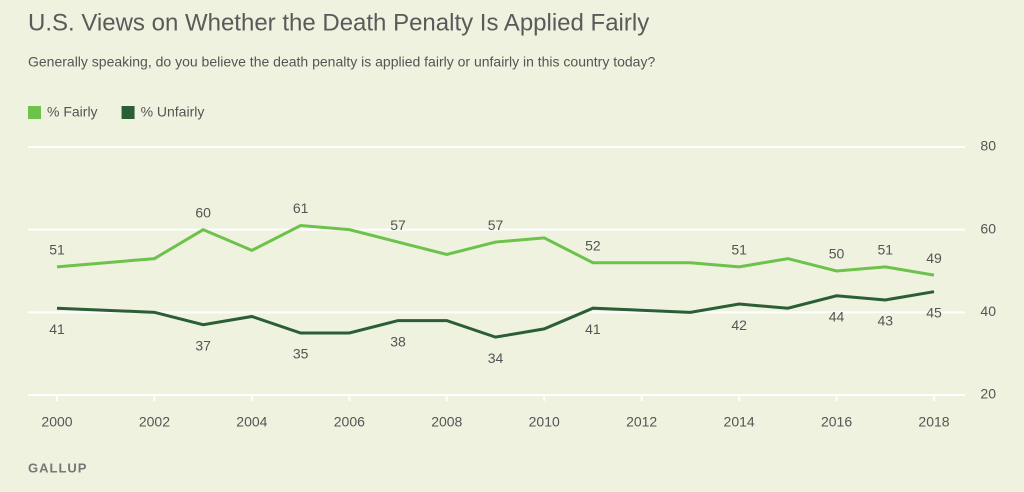 The height and width of the screenshot is (492, 1024). What do you see at coordinates (56, 422) in the screenshot?
I see `x-tick-label: 2000` at bounding box center [56, 422].